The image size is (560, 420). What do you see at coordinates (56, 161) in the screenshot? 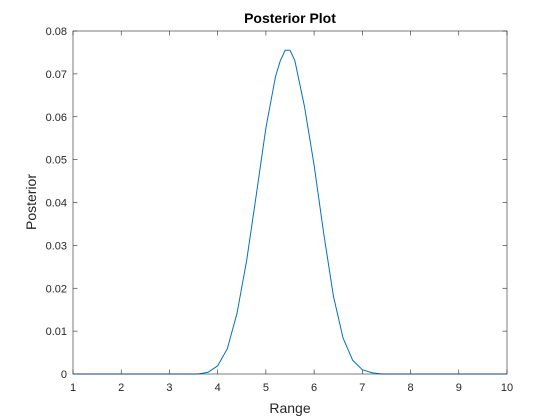
I see `y-tick-label: 0.05` at bounding box center [56, 161].